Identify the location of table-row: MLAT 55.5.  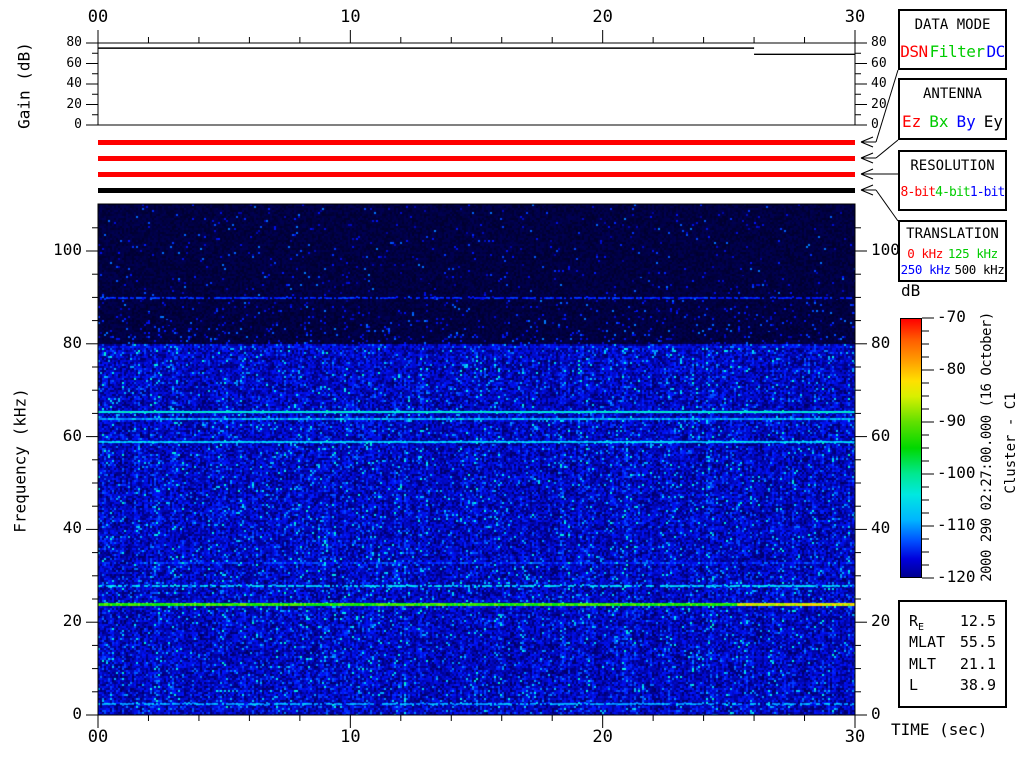
(952, 643).